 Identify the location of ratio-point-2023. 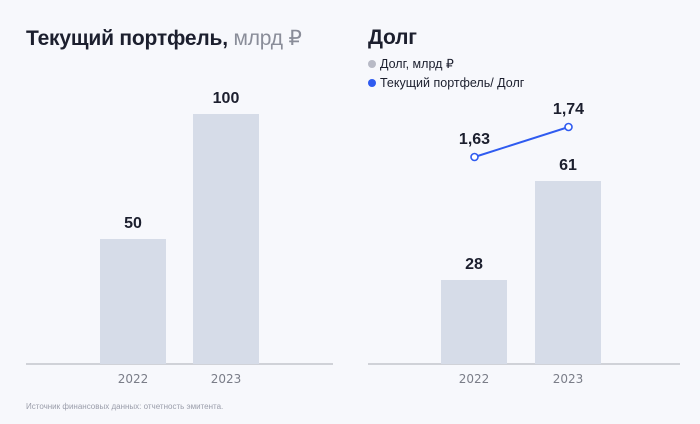
(568, 127).